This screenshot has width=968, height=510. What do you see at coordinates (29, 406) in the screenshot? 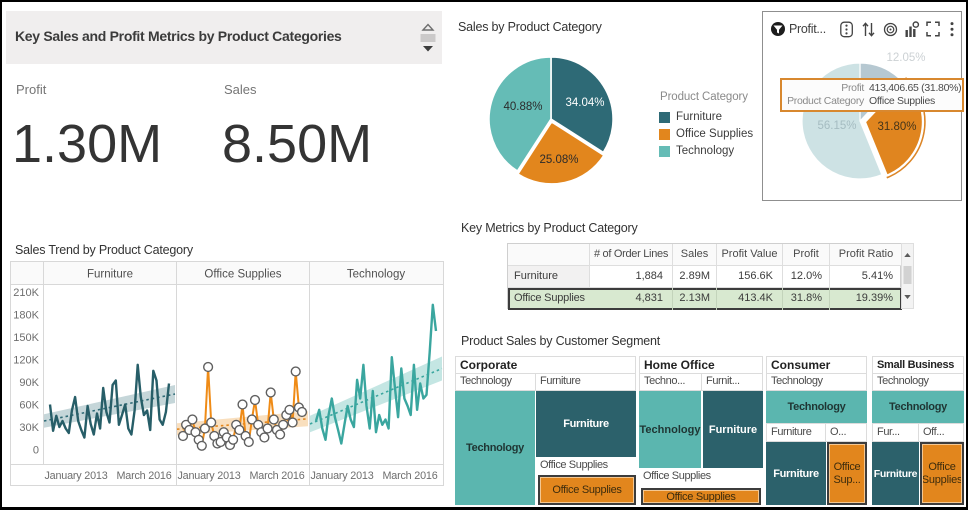
I see `svg-text: 60K` at bounding box center [29, 406].